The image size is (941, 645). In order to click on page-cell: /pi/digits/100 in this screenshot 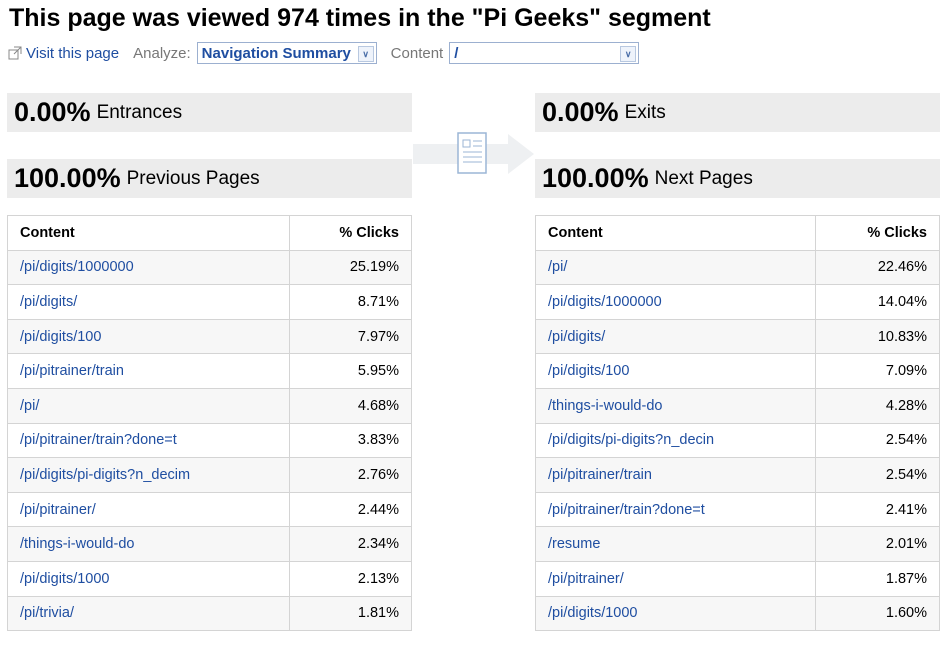, I will do `click(675, 371)`.